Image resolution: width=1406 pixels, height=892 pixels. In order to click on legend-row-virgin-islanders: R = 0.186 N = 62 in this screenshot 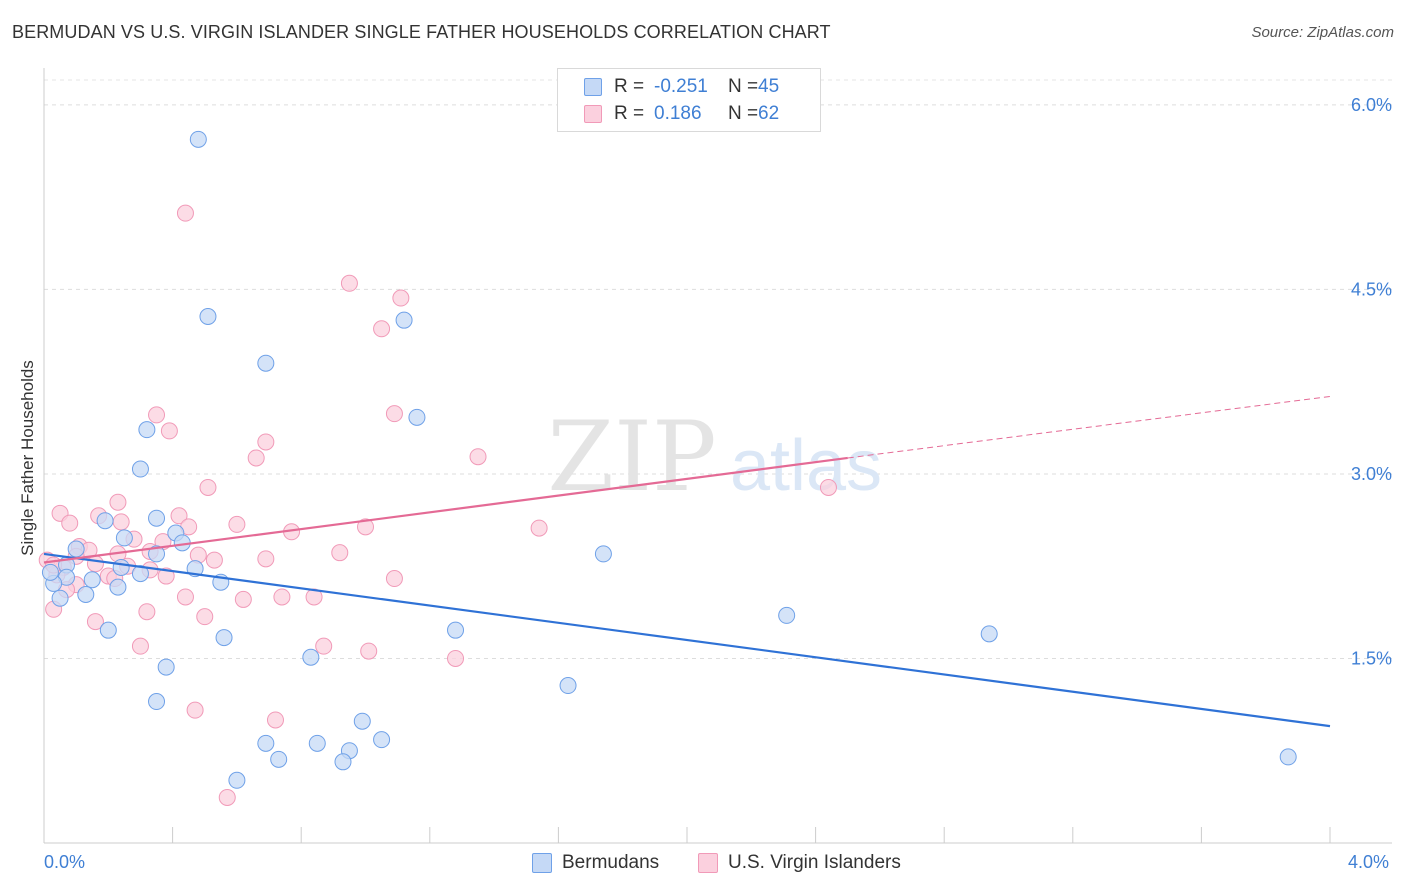, I will do `click(681, 114)`.